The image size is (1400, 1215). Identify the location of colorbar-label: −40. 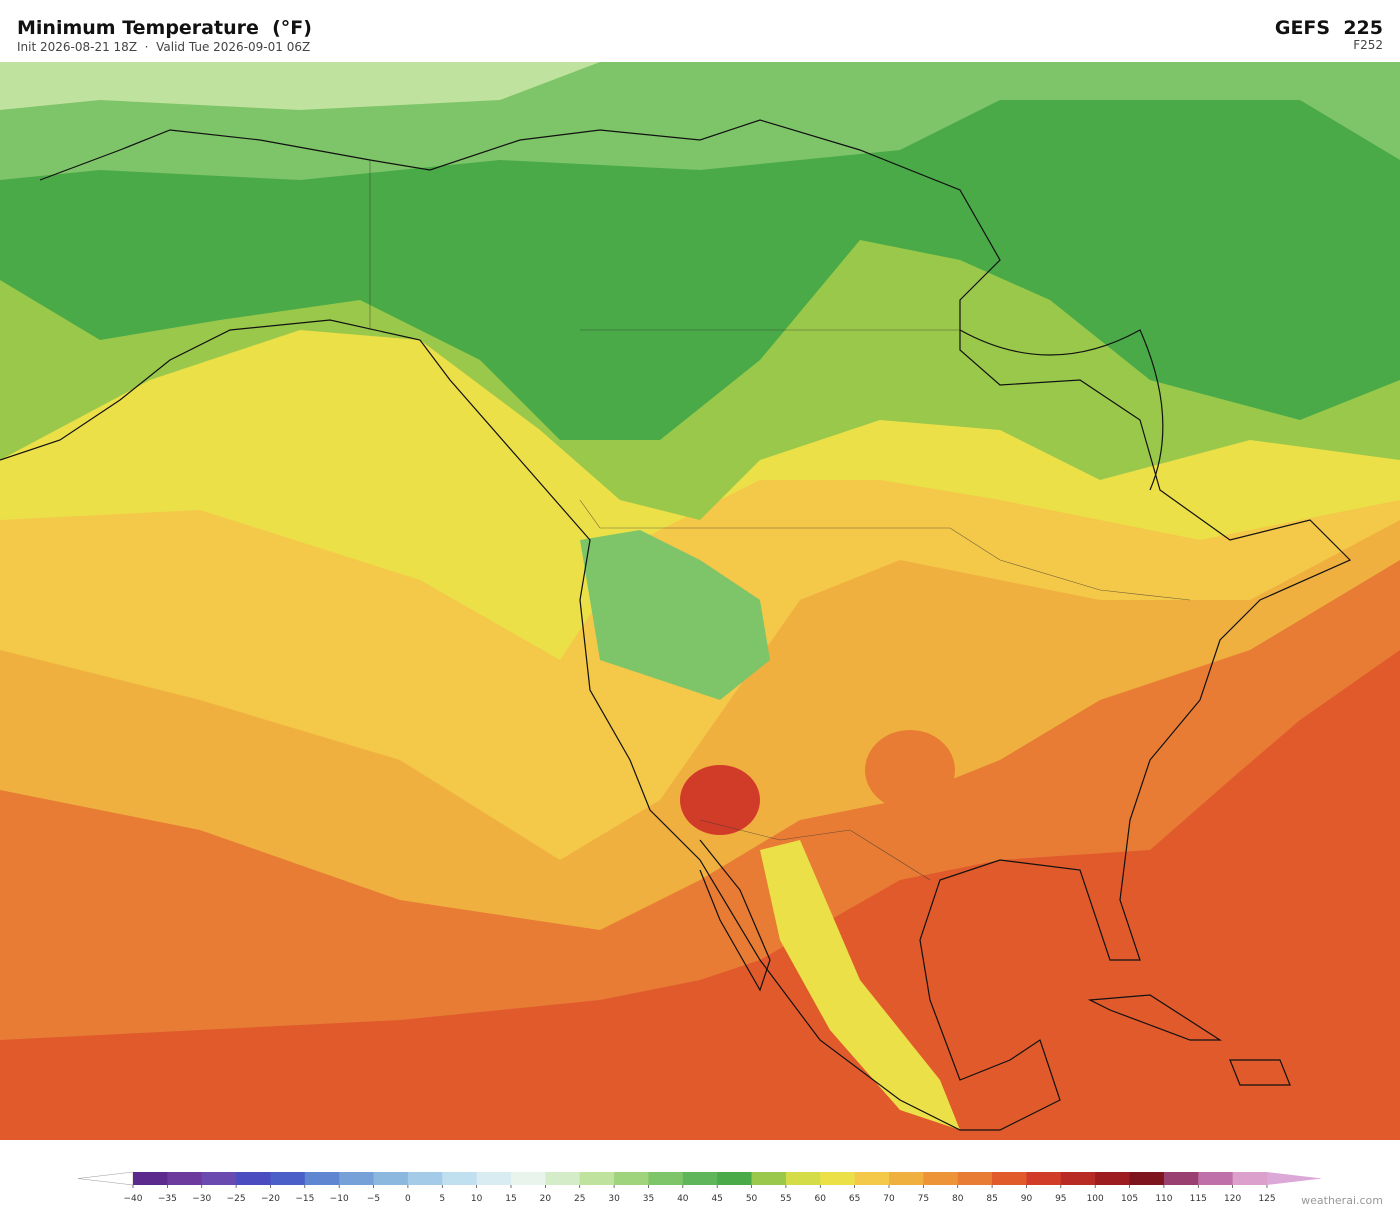
(133, 1199).